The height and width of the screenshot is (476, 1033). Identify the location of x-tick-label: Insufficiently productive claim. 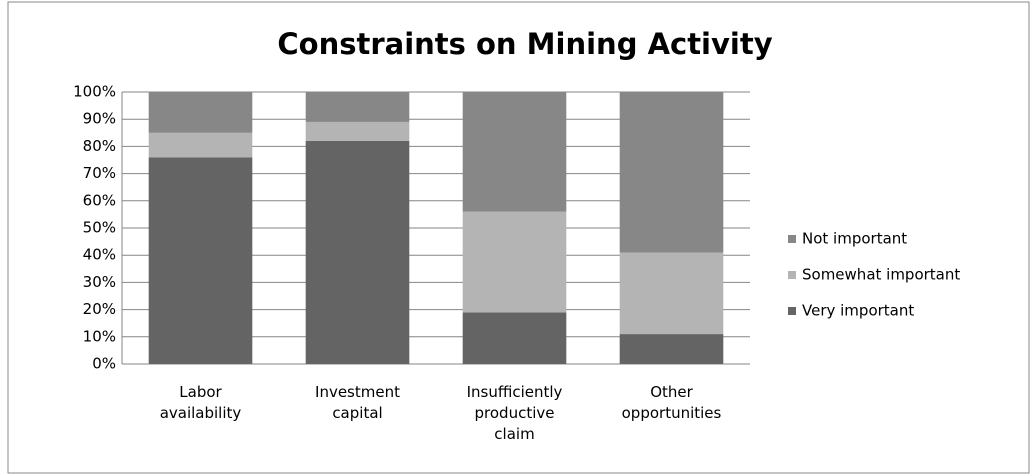
(514, 413).